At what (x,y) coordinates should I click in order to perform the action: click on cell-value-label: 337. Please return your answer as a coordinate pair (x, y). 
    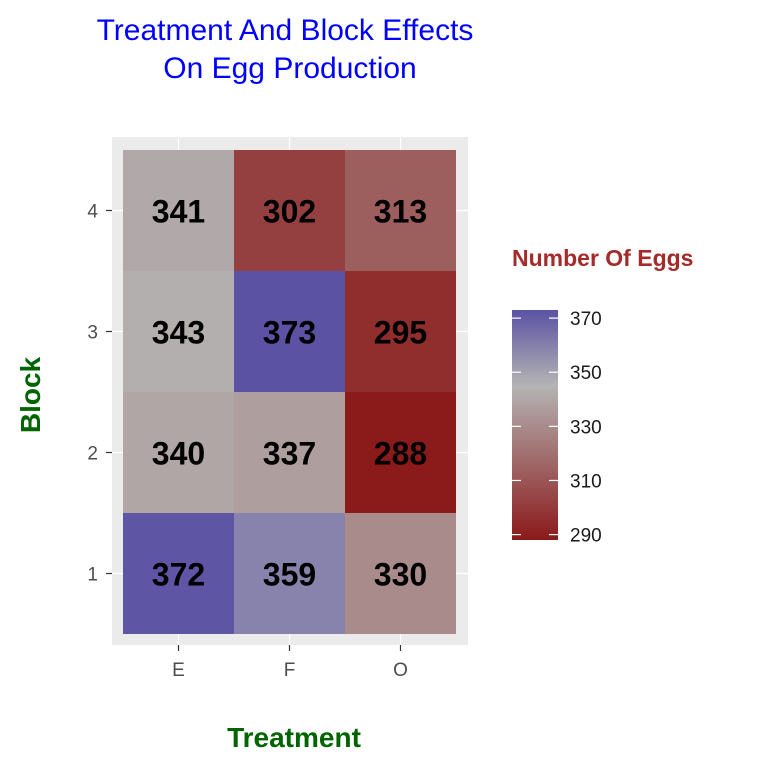
    Looking at the image, I should click on (289, 454).